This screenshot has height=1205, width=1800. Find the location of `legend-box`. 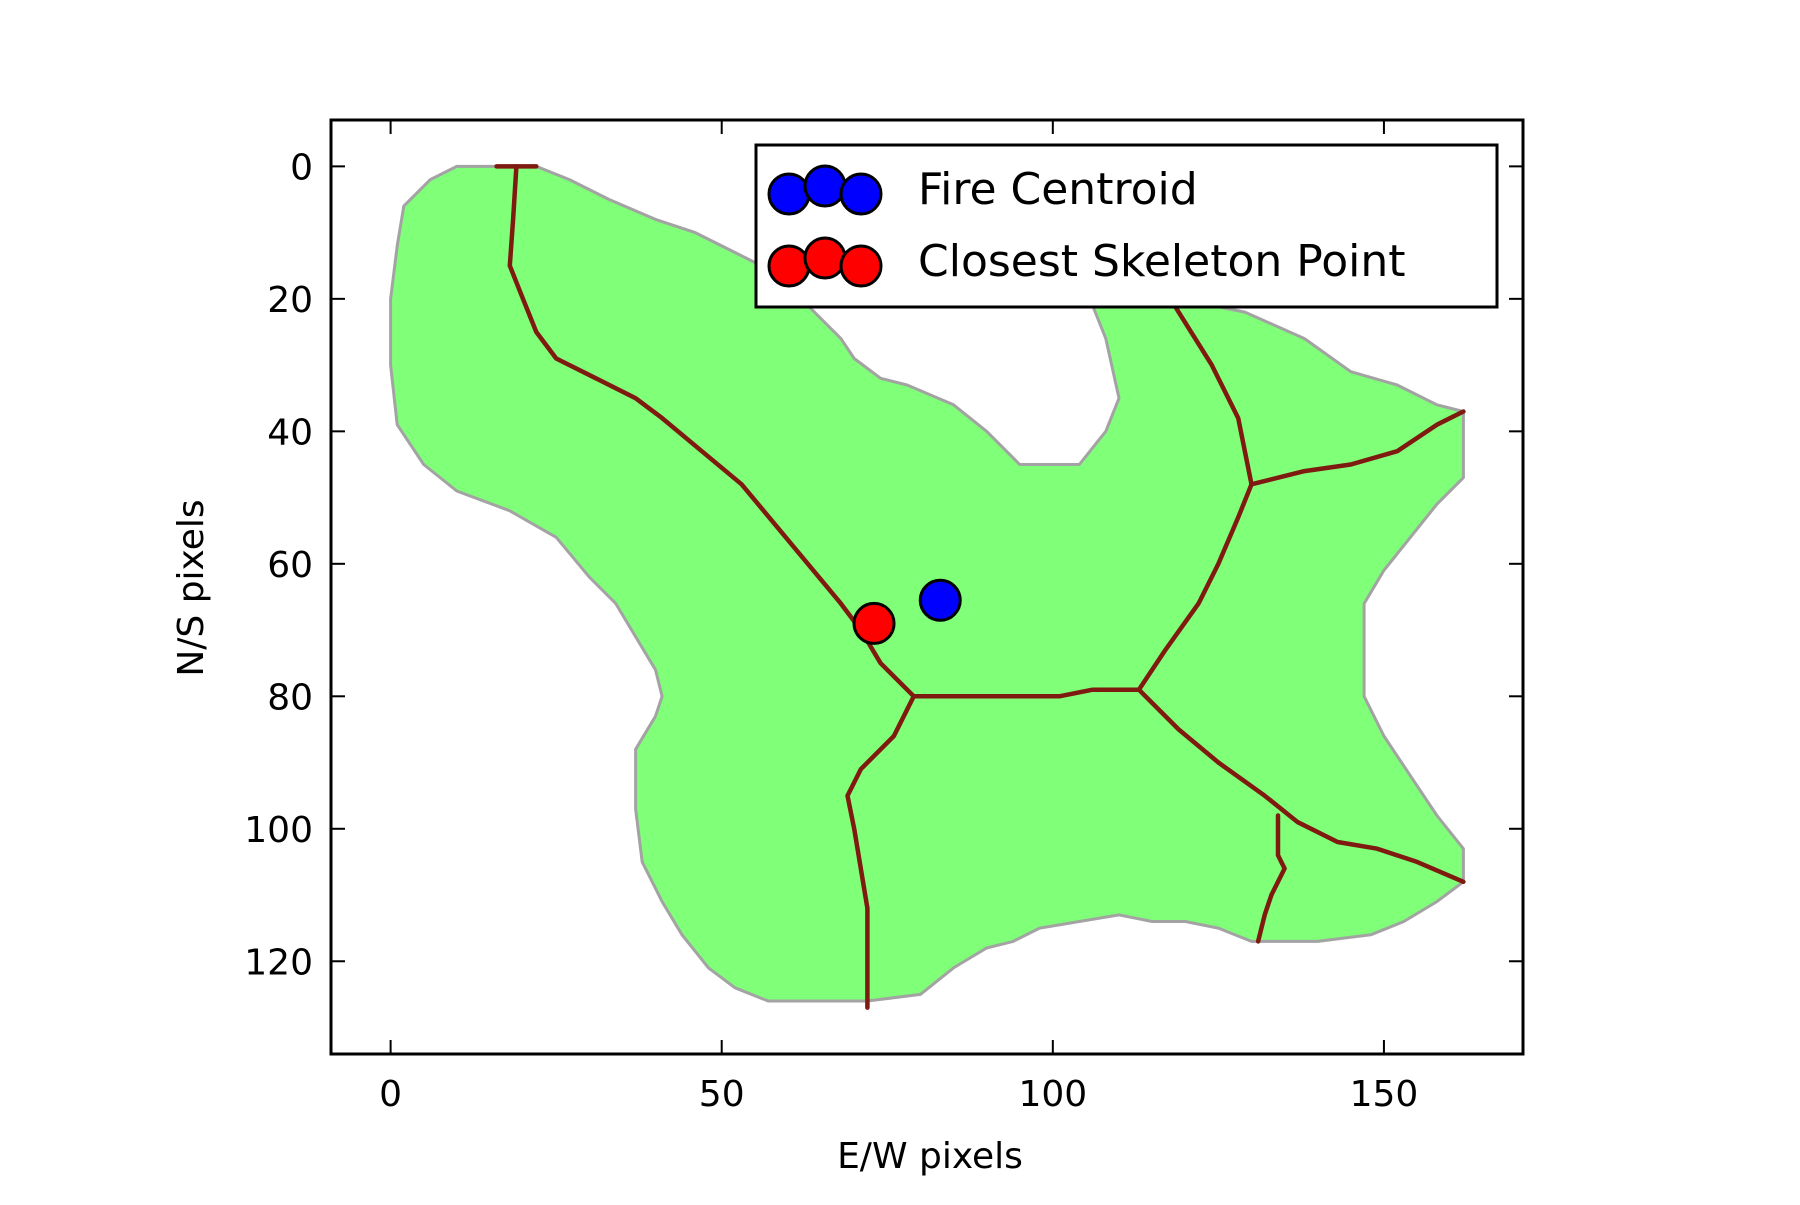

legend-box is located at coordinates (1126, 226).